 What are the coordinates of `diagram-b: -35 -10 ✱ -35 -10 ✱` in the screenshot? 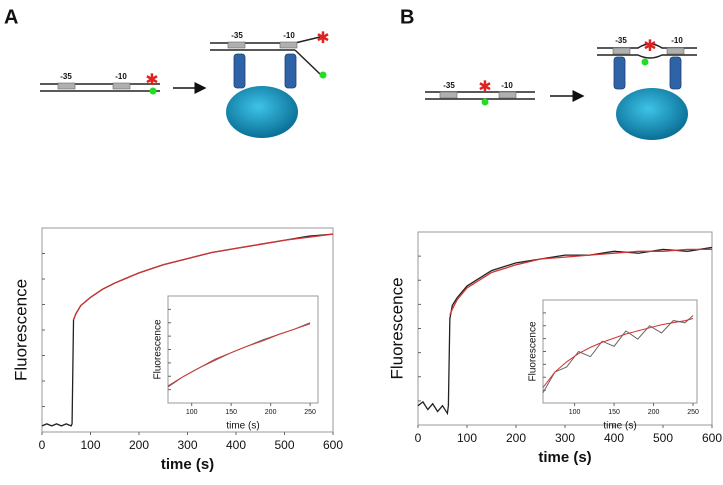 It's located at (561, 88).